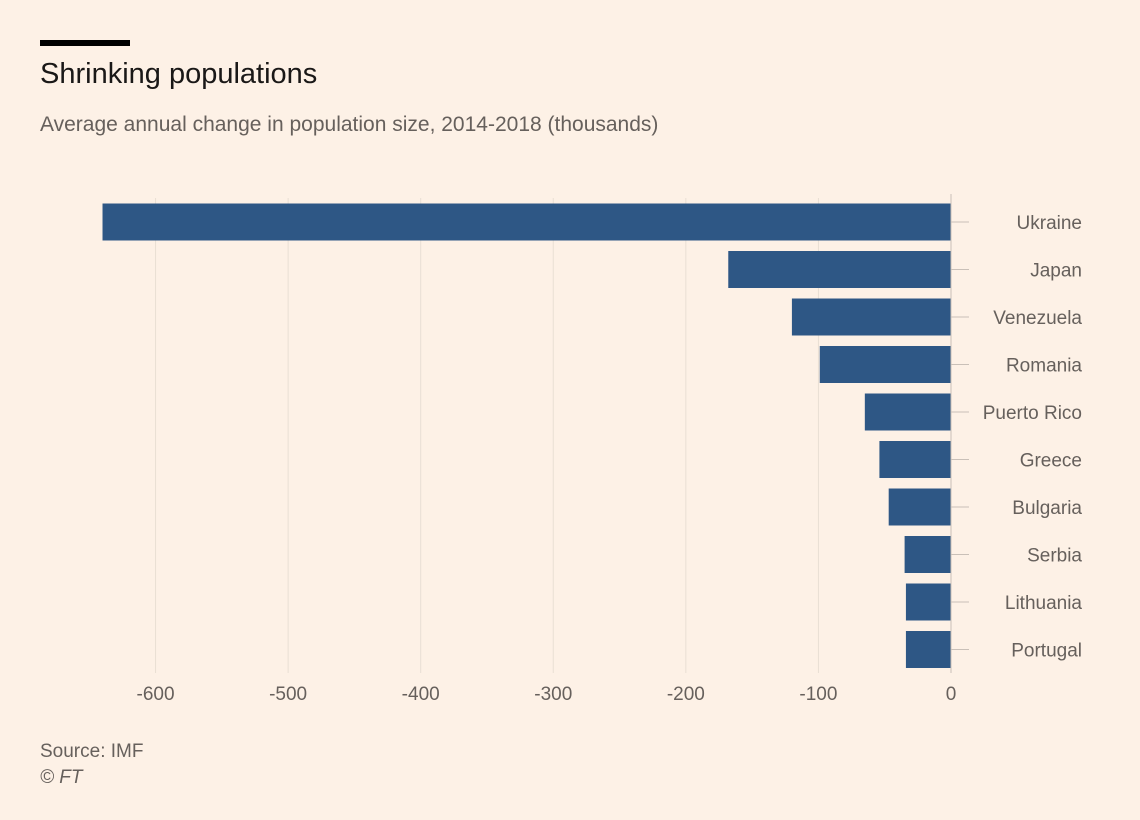 The height and width of the screenshot is (820, 1140). What do you see at coordinates (1049, 223) in the screenshot?
I see `category-label: Ukraine` at bounding box center [1049, 223].